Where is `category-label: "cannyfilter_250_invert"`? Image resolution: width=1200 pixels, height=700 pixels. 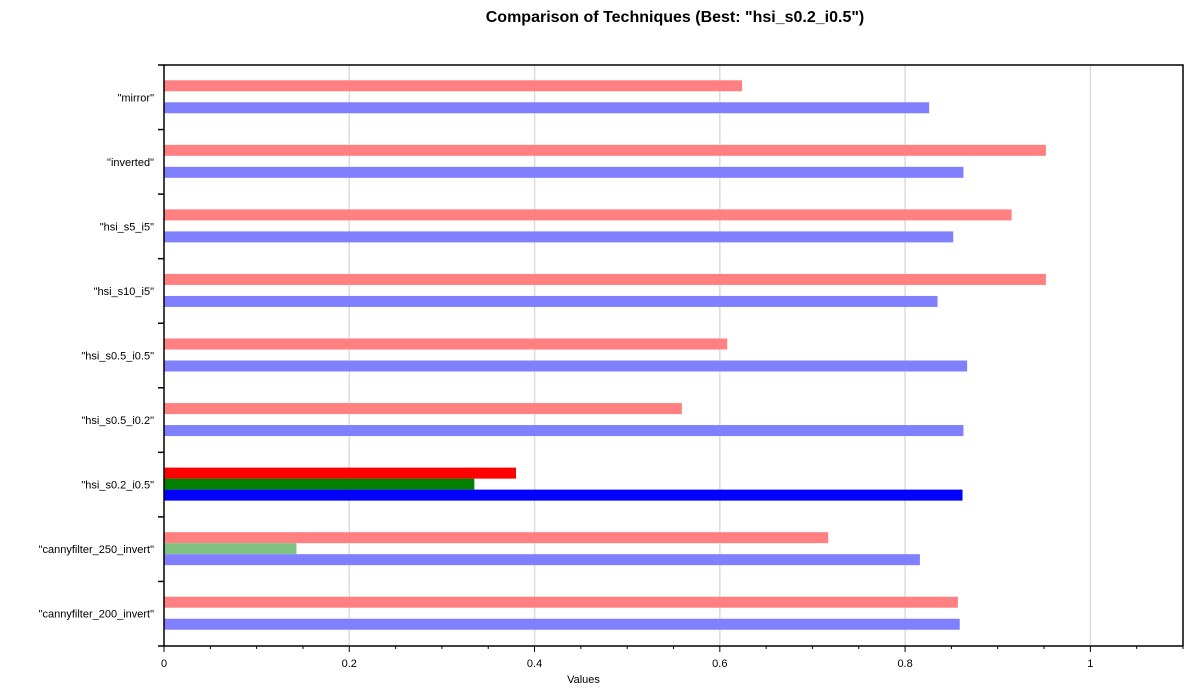 category-label: "cannyfilter_250_invert" is located at coordinates (97, 550).